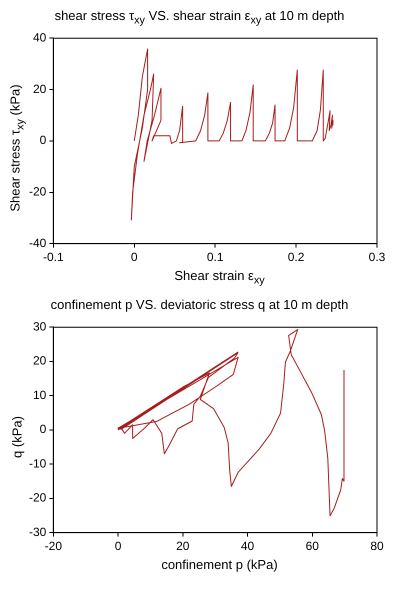 This screenshot has height=600, width=399. Describe the element at coordinates (53, 257) in the screenshot. I see `x-tick-label: -0.1` at that location.